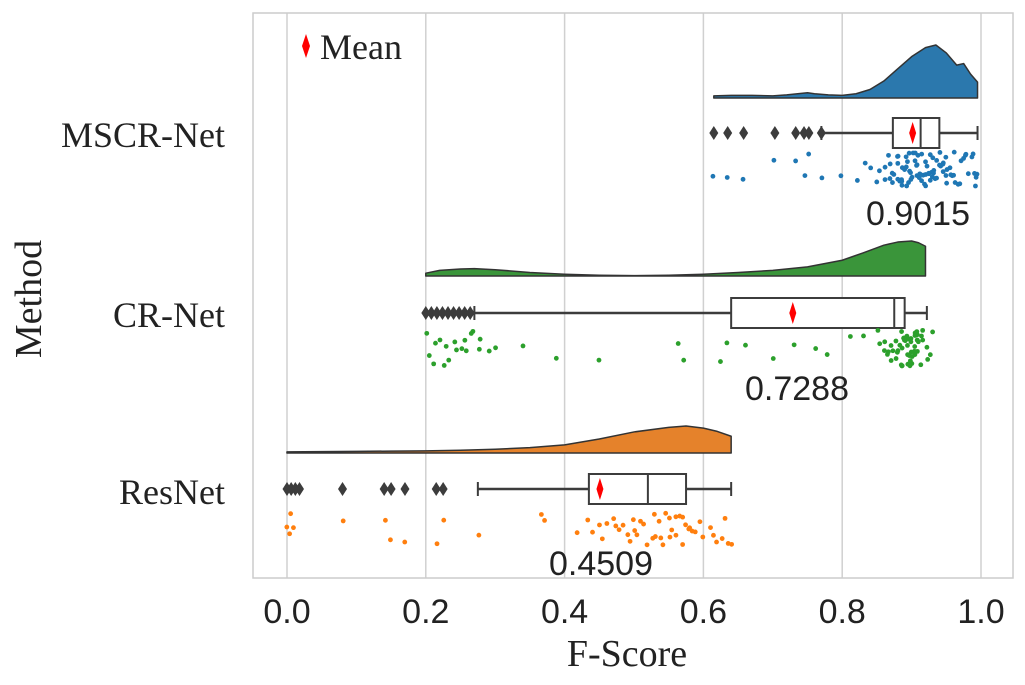 This screenshot has height=685, width=1025. Describe the element at coordinates (172, 492) in the screenshot. I see `y-category-label: ResNet` at that location.